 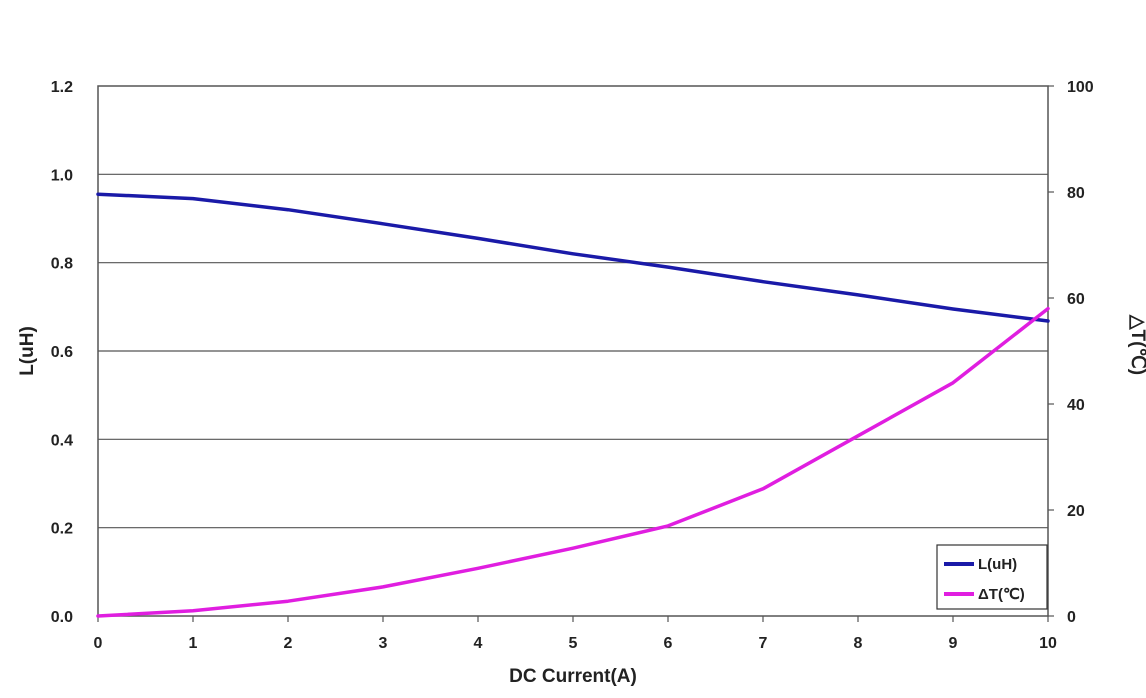 I want to click on y2-tick-label: 100, so click(x=1080, y=87).